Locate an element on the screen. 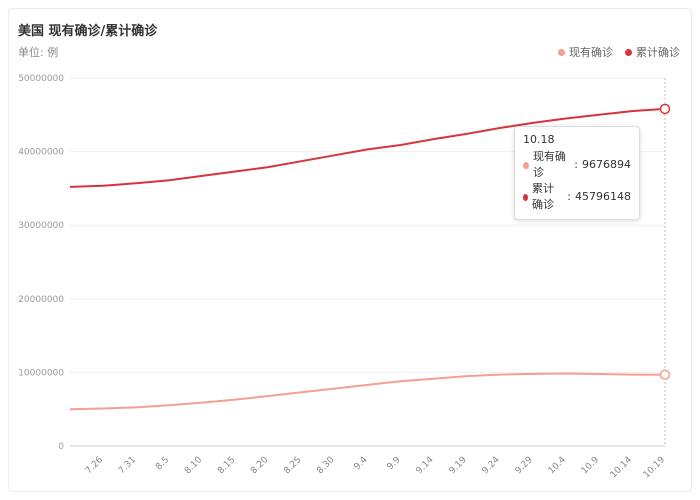 The image size is (700, 500). legend-item-current: 现有确诊 is located at coordinates (585, 52).